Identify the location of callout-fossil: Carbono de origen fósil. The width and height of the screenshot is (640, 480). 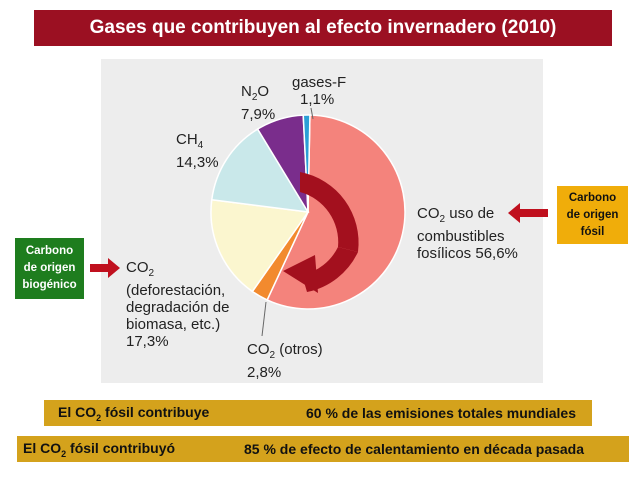
(592, 215).